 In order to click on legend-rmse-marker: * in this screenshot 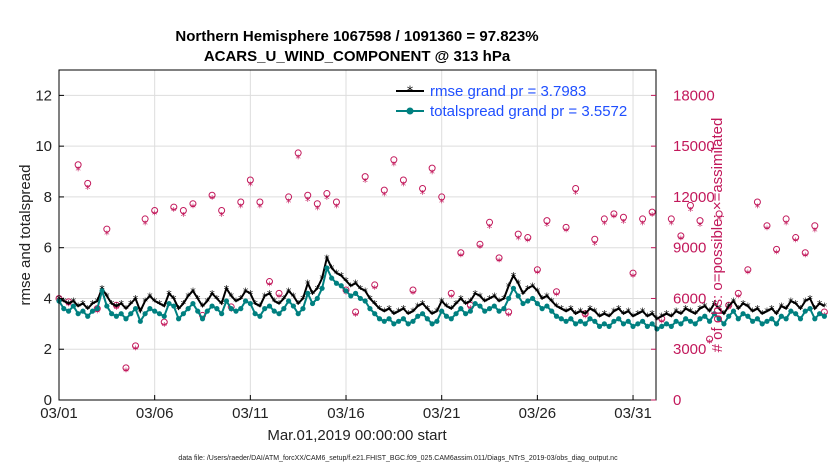, I will do `click(410, 92)`.